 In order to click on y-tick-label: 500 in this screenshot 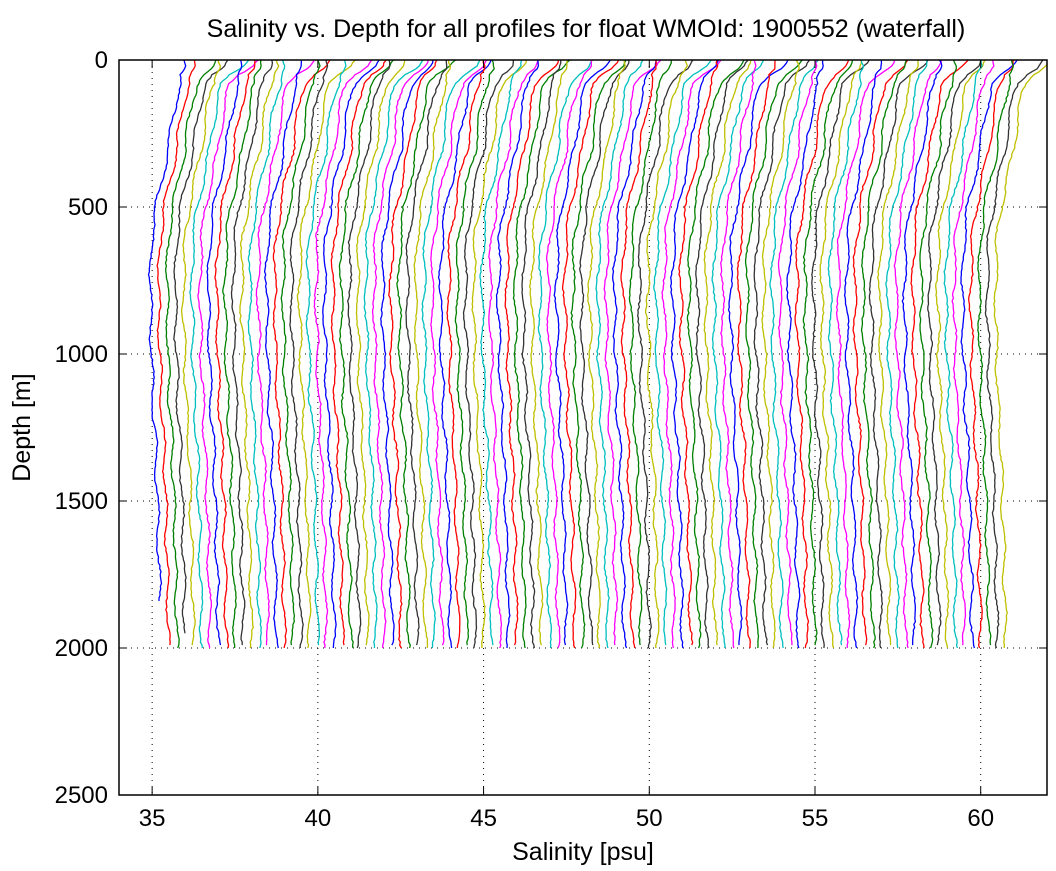, I will do `click(88, 207)`.